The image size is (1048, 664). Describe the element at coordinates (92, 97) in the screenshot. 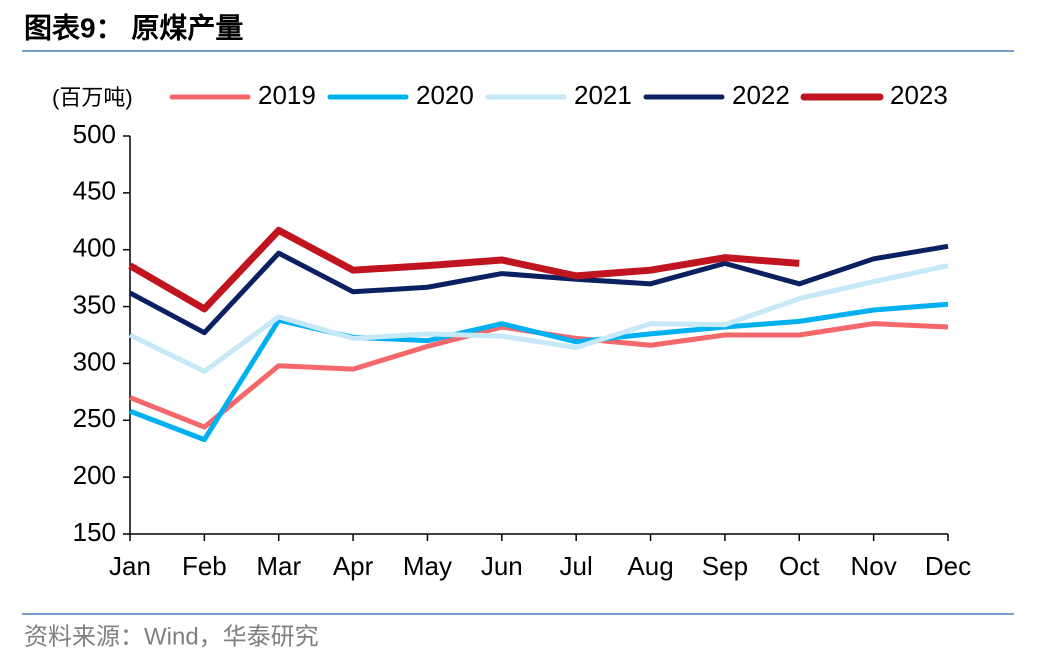

I see `y-axis-label: (百万吨)` at that location.